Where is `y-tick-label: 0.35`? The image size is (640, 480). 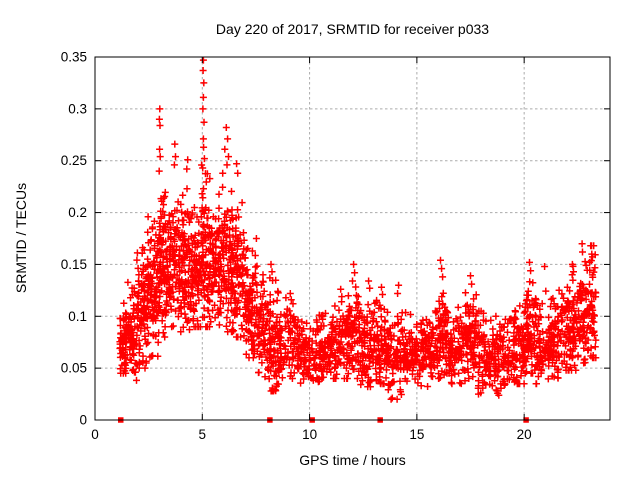
y-tick-label: 0.35 is located at coordinates (74, 57).